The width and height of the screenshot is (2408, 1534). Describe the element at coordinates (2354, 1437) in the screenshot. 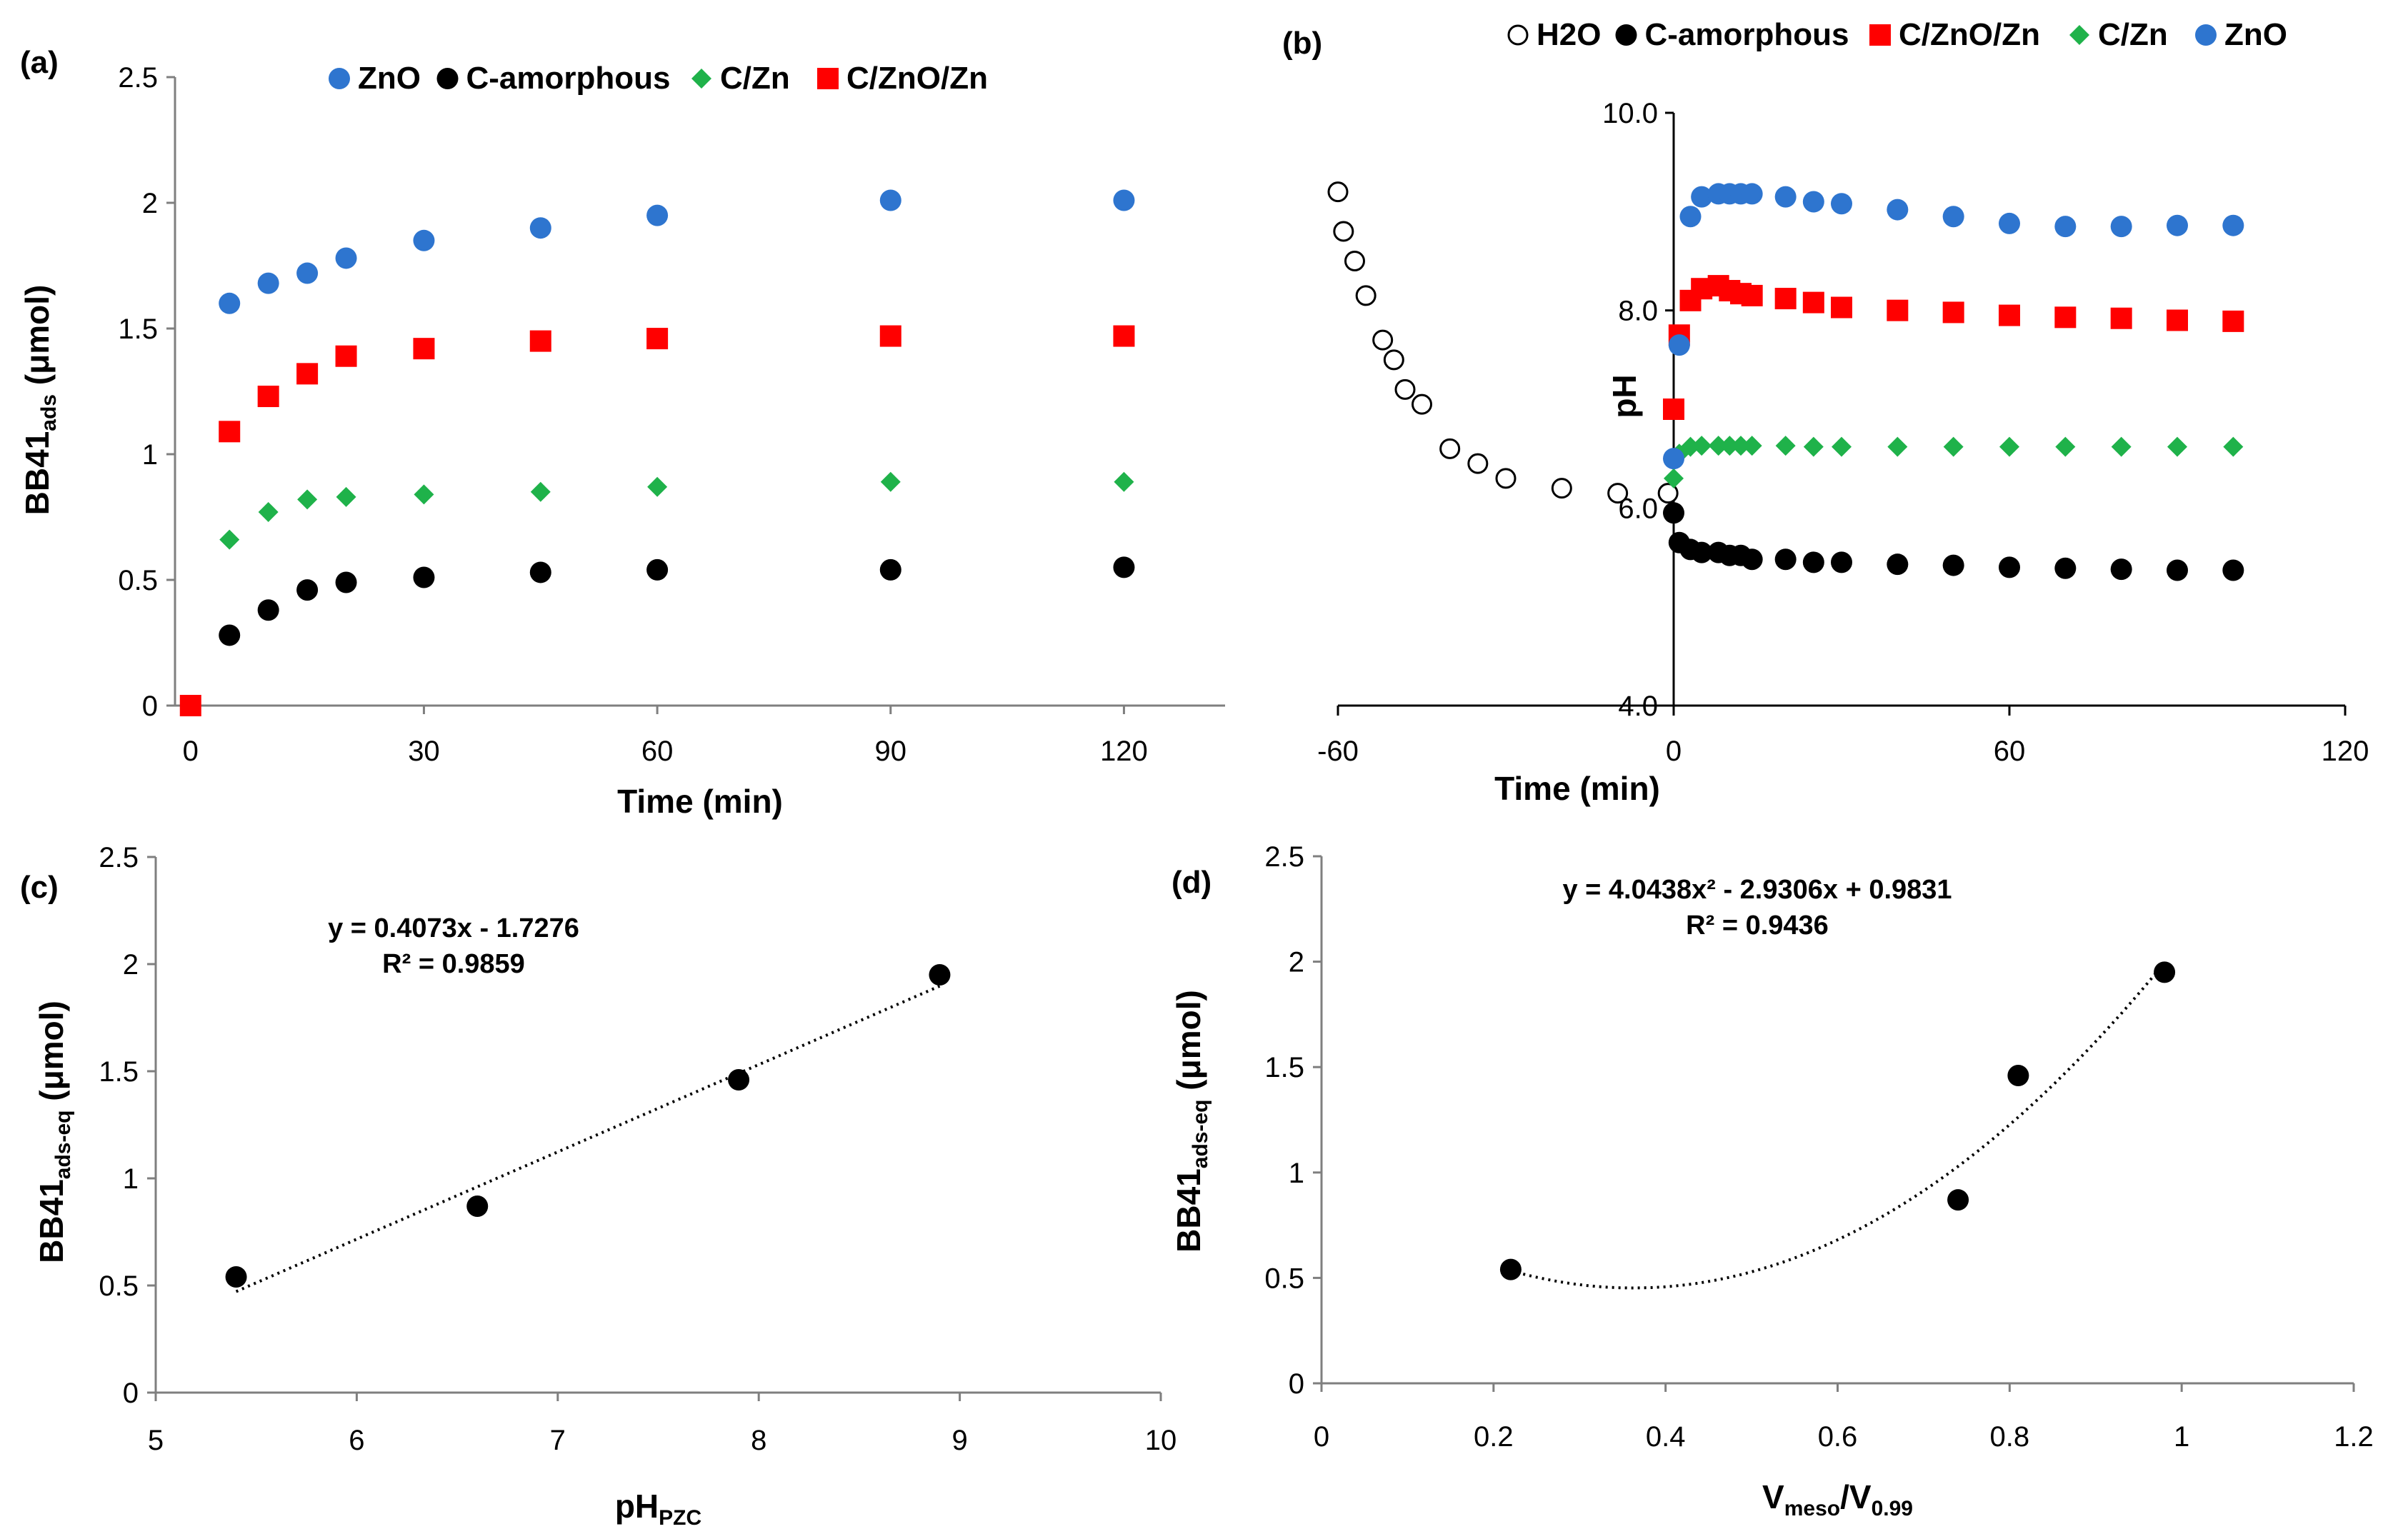

I see `x-tick-label: 1.2` at that location.